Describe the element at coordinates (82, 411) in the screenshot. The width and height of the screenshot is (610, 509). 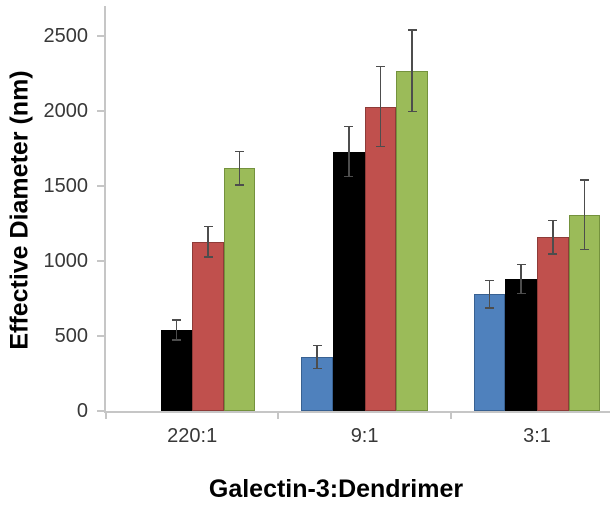
I see `y-tick-label: 0` at that location.